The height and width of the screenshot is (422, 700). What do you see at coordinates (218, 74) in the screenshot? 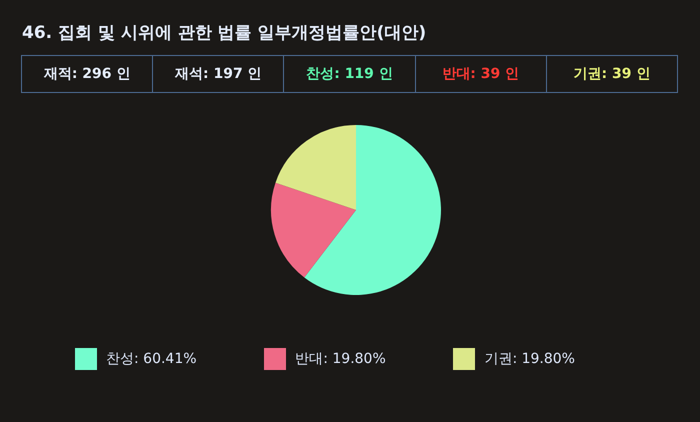
I see `text: 재석: 197 인` at bounding box center [218, 74].